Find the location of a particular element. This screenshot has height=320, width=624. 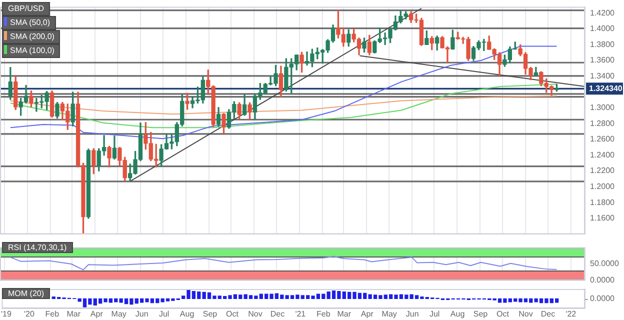

y-tick-label: 1.1800 is located at coordinates (603, 202).